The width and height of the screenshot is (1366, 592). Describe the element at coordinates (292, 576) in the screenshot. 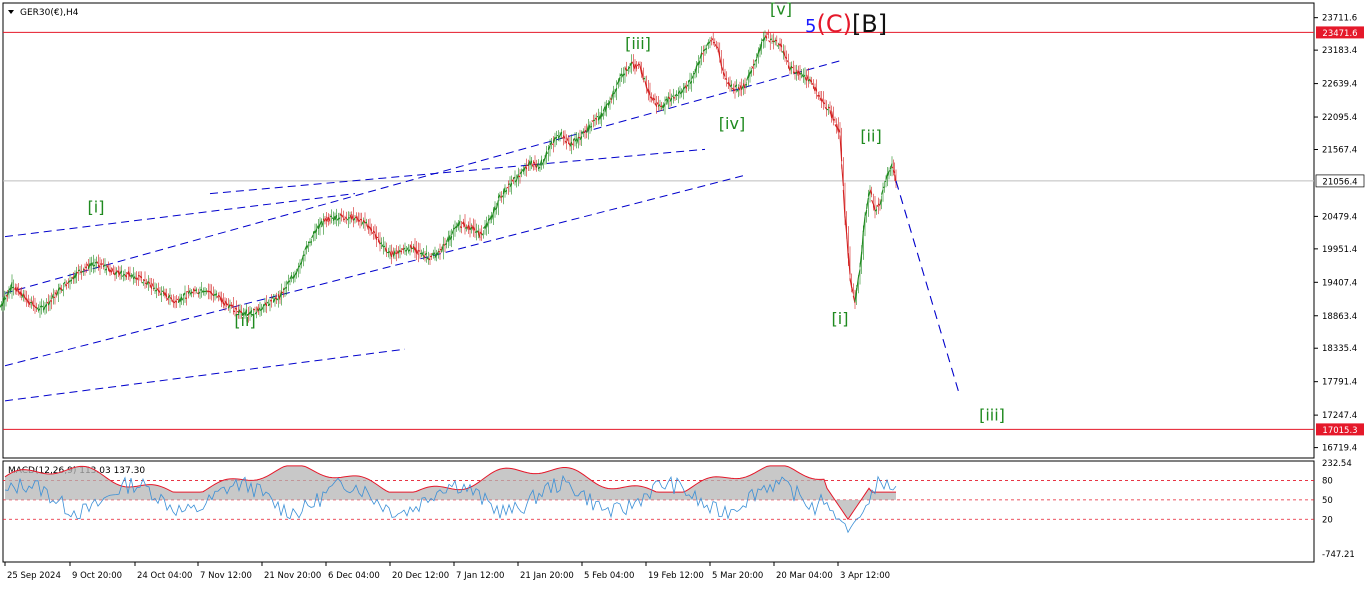

I see `x-tick-label: 21 Nov 20:00` at that location.